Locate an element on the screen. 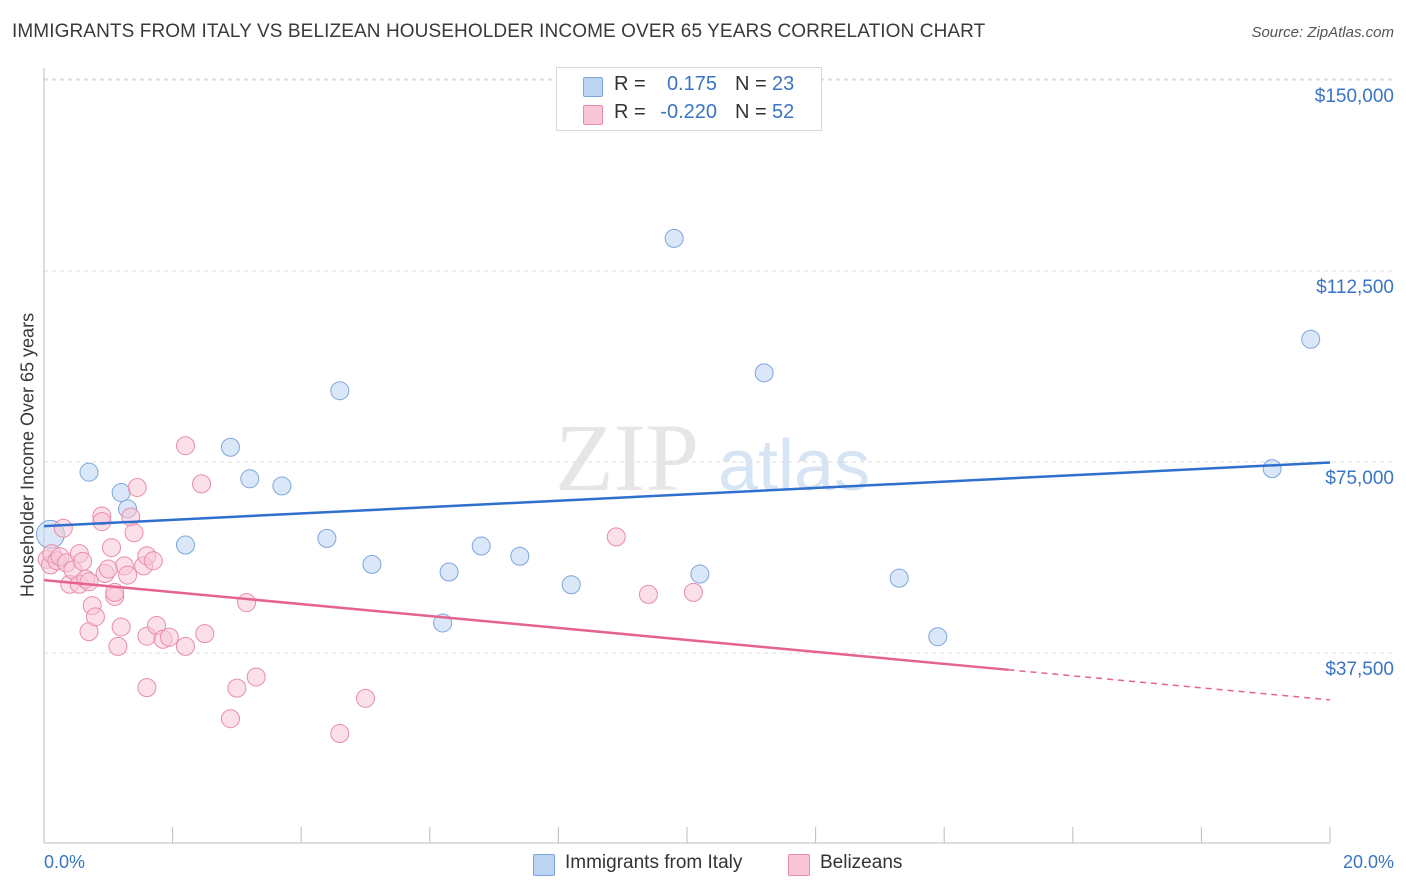  x-tick-label: 0.0% is located at coordinates (65, 862).